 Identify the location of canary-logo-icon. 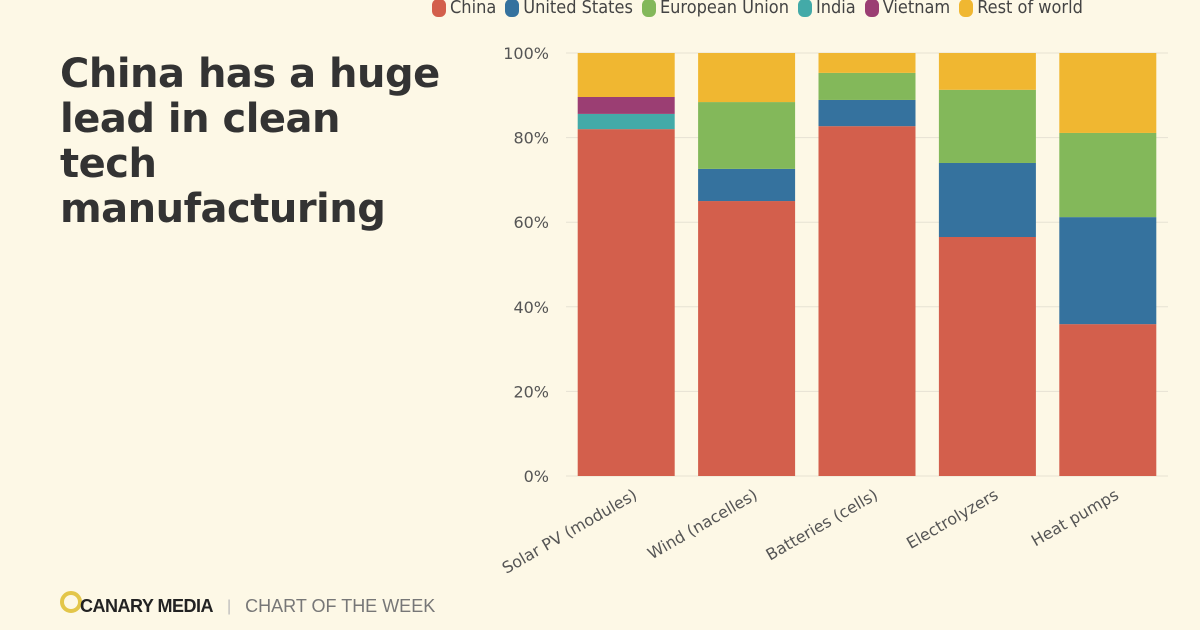
(71, 601).